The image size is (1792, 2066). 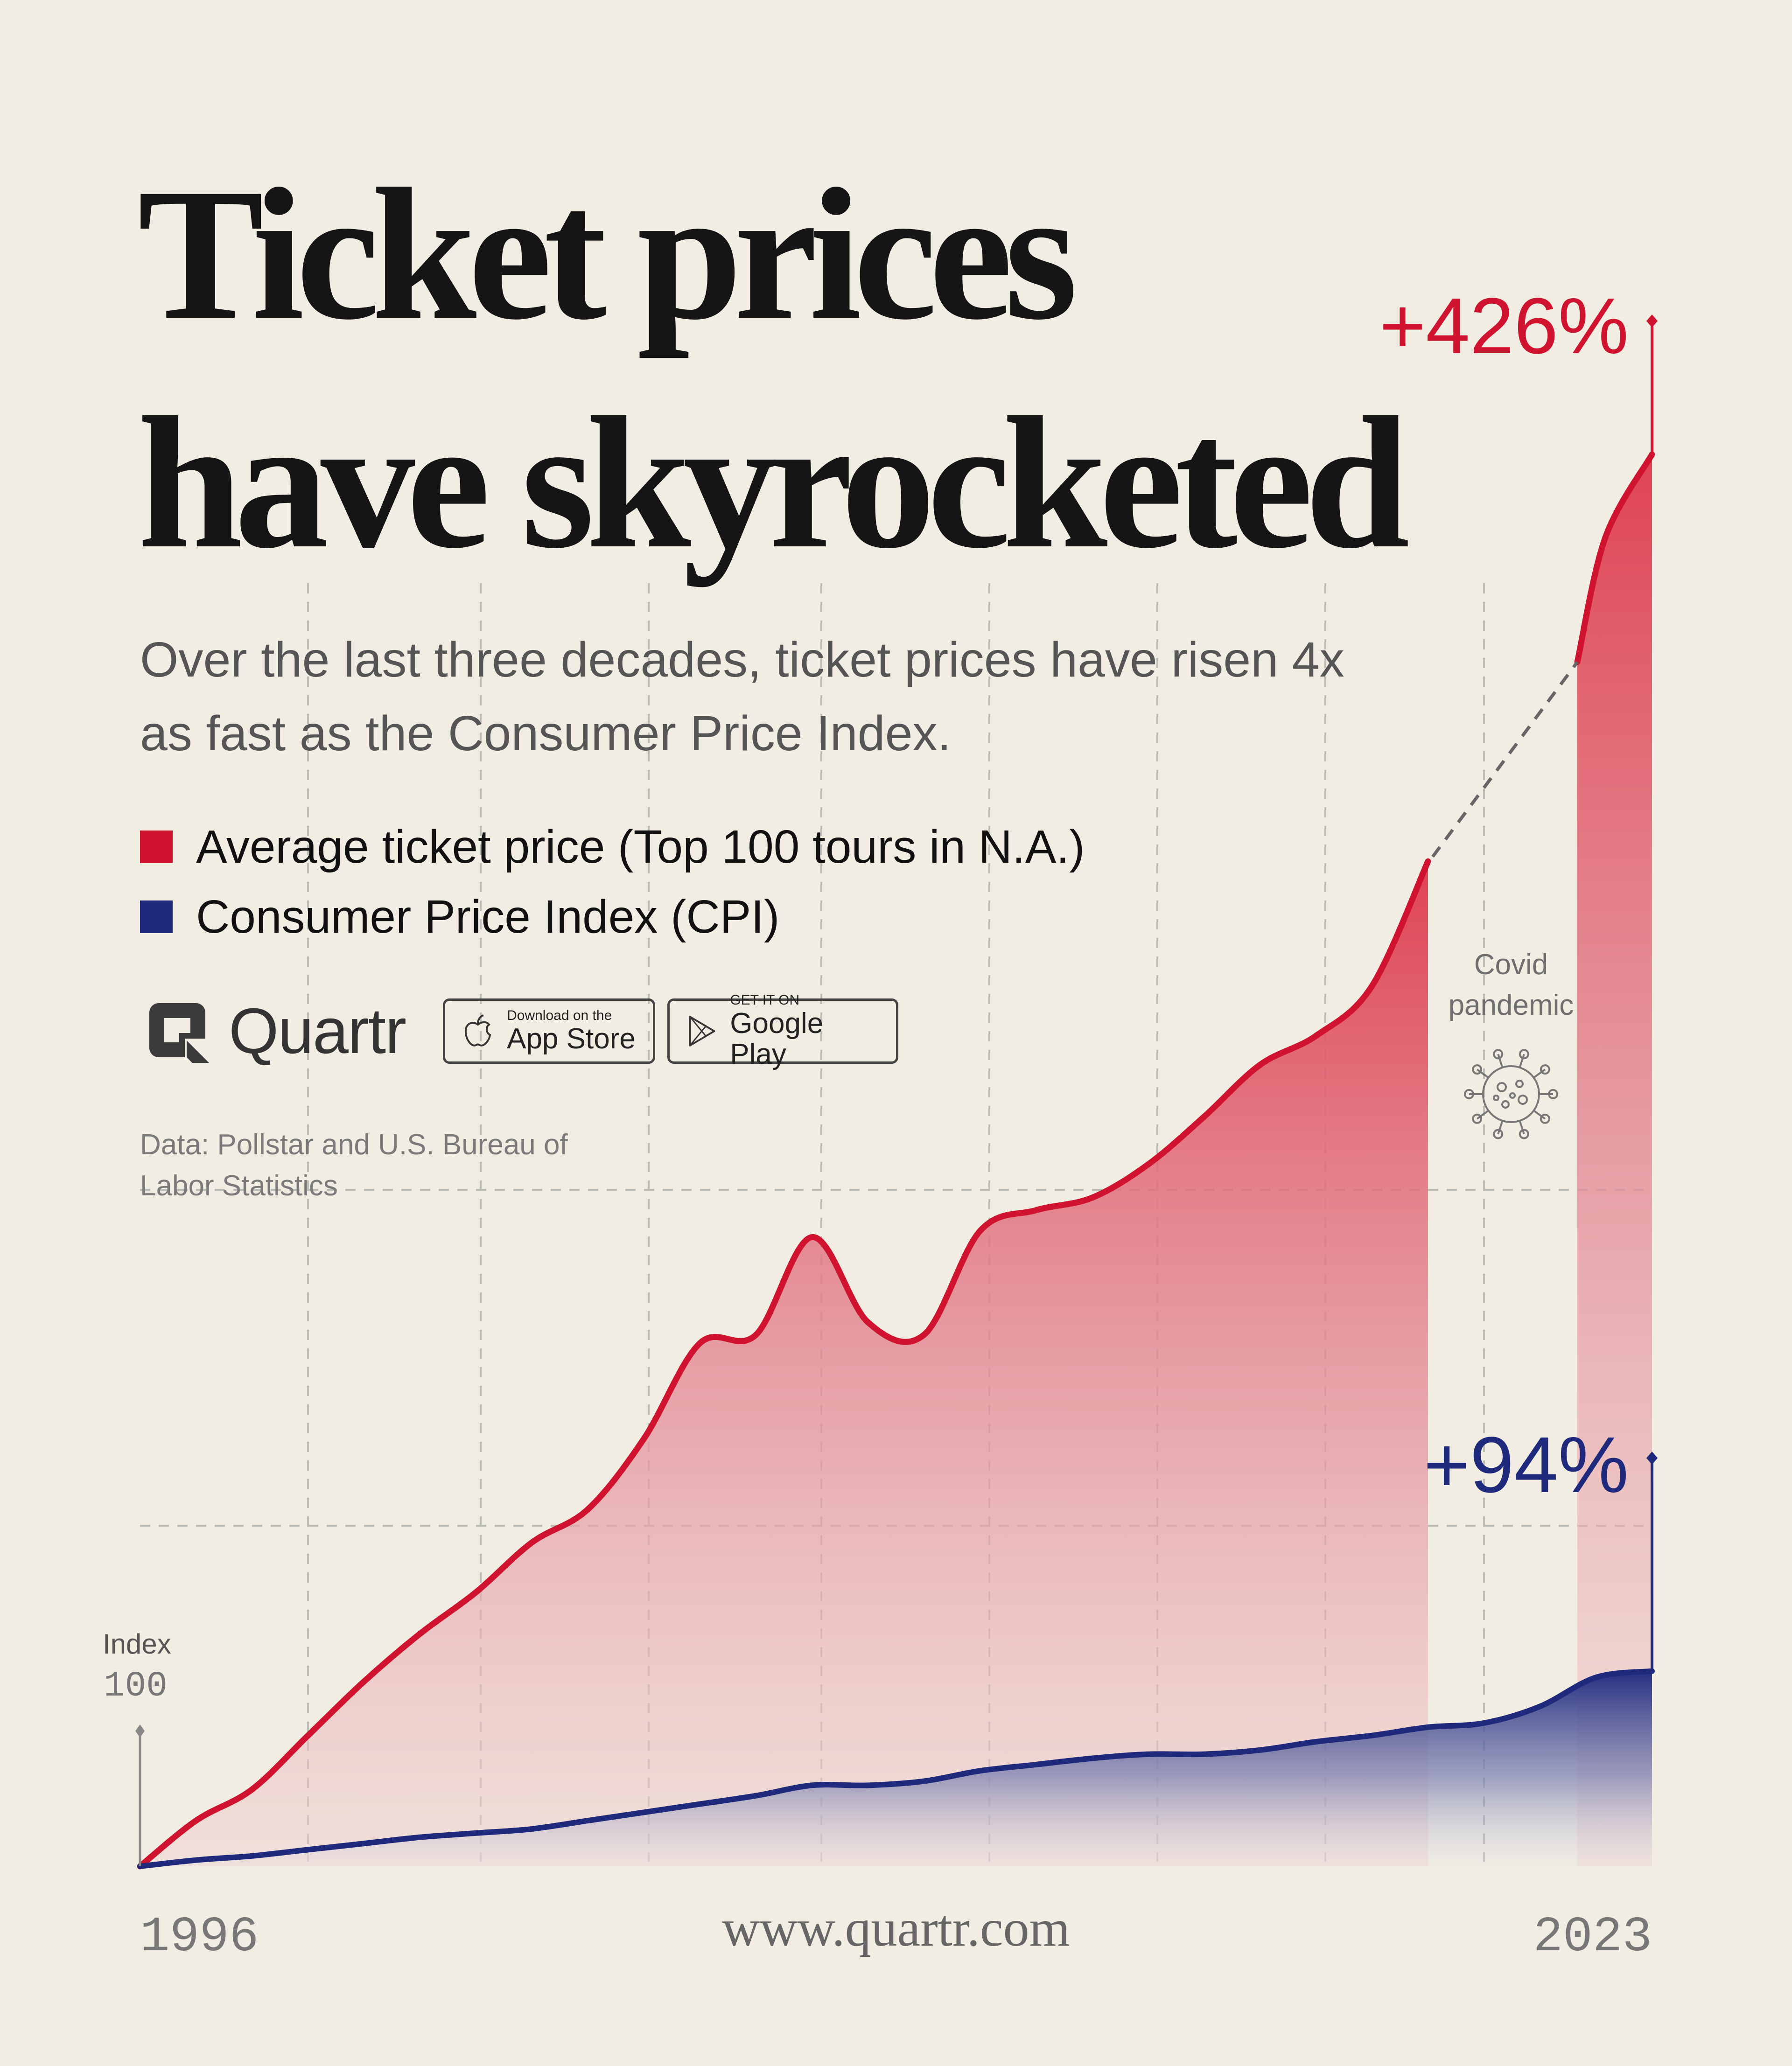 What do you see at coordinates (571, 1039) in the screenshot?
I see `app-store-label: App Store` at bounding box center [571, 1039].